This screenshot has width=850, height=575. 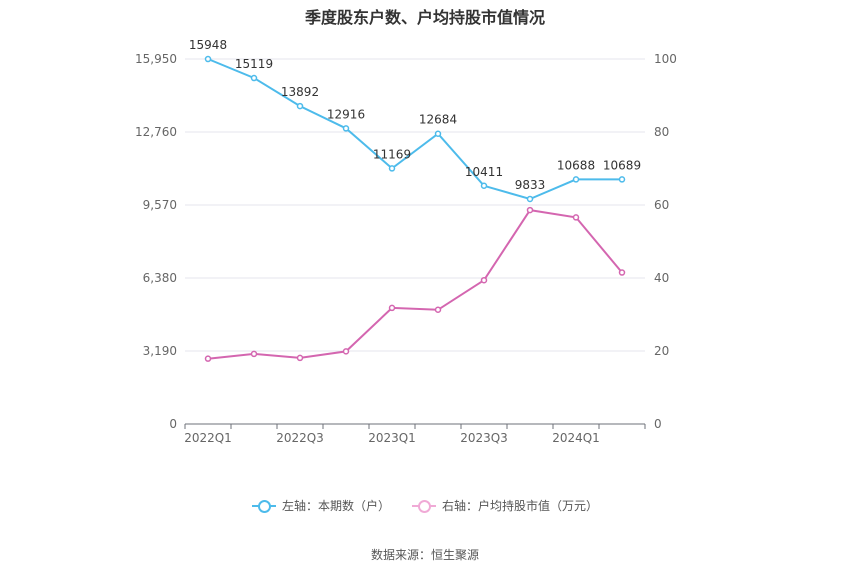 I want to click on right-axis-tick-label: 20, so click(x=661, y=351).